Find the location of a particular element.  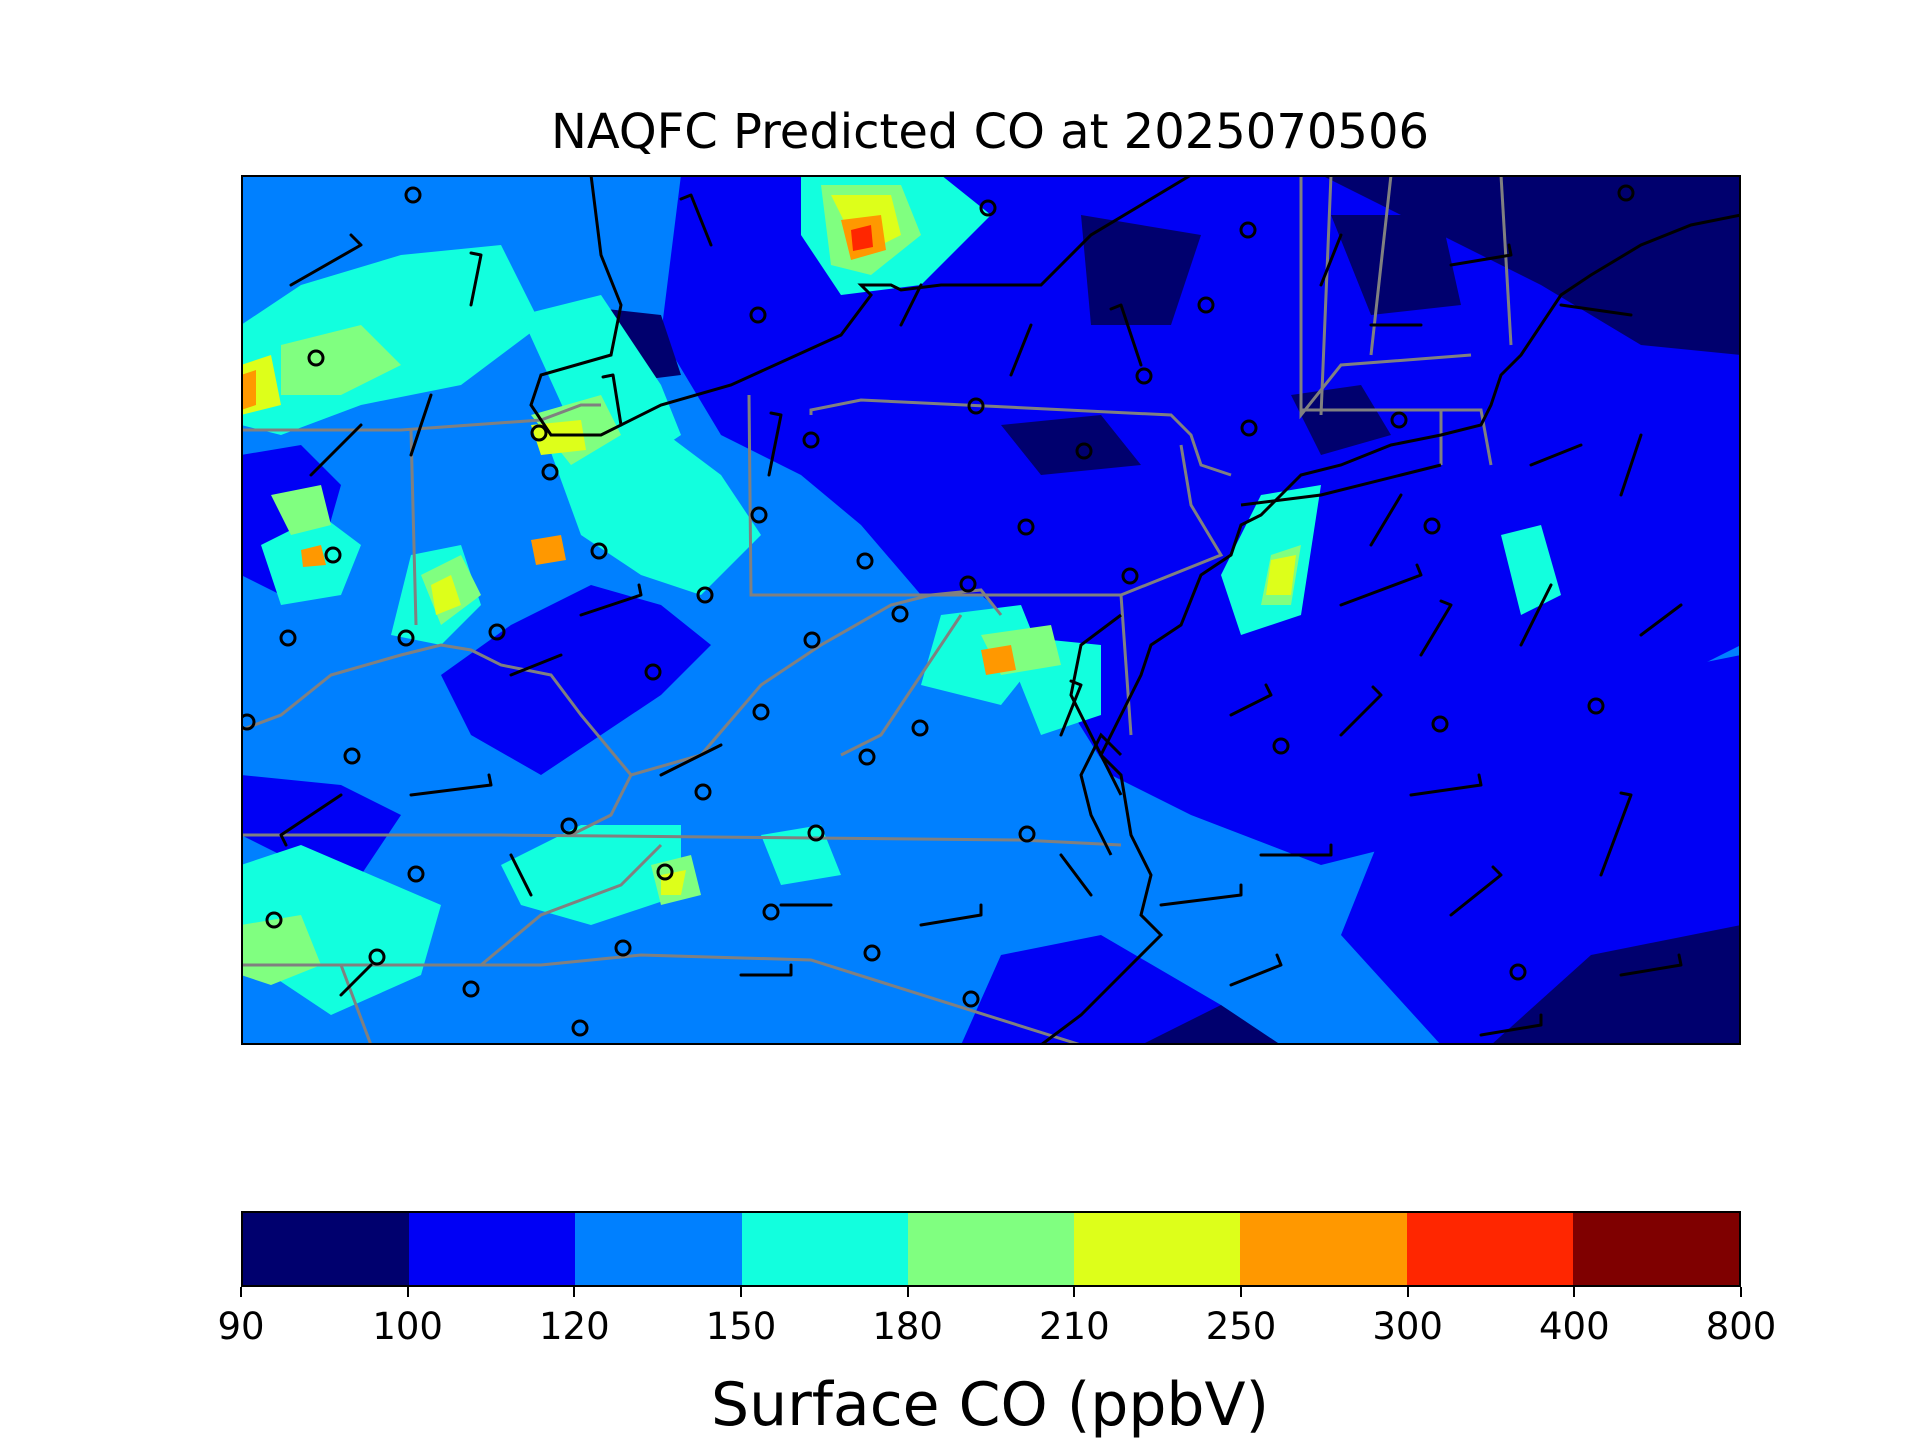

colorbar-label: Surface CO (ppbV) is located at coordinates (990, 1405).